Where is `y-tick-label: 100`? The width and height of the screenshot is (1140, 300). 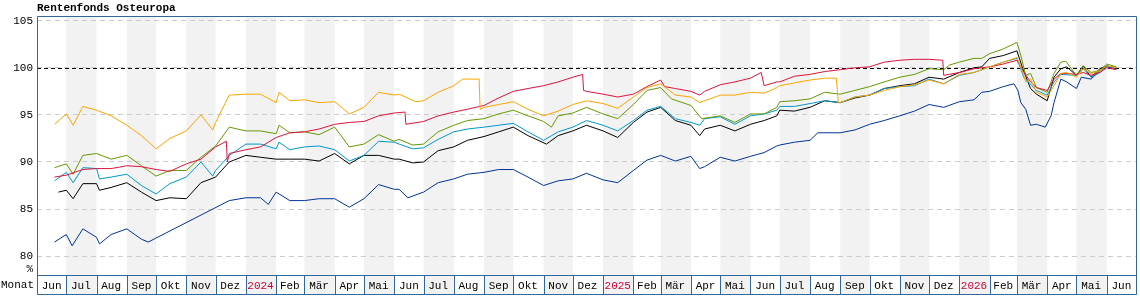 y-tick-label: 100 is located at coordinates (23, 67).